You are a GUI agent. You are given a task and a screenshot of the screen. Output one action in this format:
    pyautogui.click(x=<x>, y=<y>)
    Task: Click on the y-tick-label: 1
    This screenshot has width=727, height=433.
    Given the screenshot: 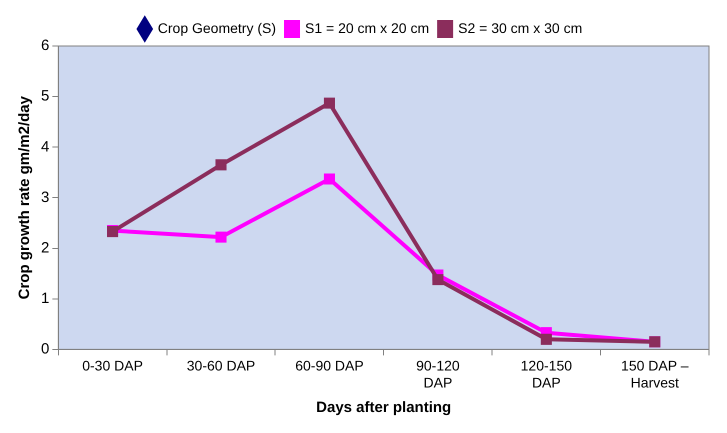 What is the action you would take?
    pyautogui.click(x=45, y=298)
    